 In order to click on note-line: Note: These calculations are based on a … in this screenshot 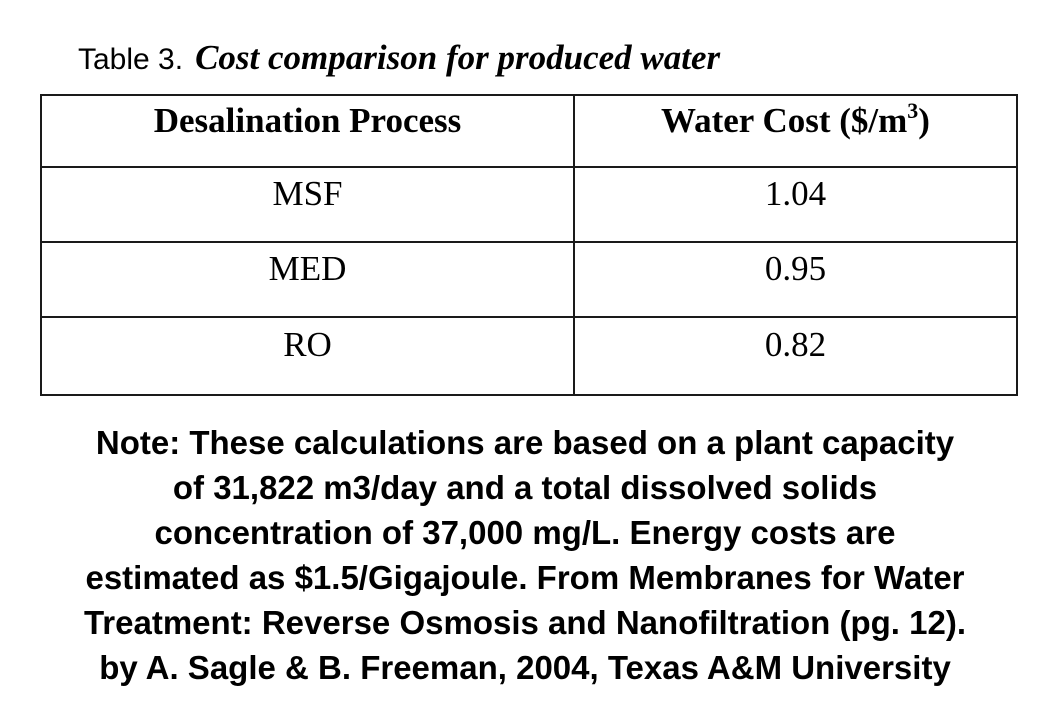, I will do `click(525, 442)`.